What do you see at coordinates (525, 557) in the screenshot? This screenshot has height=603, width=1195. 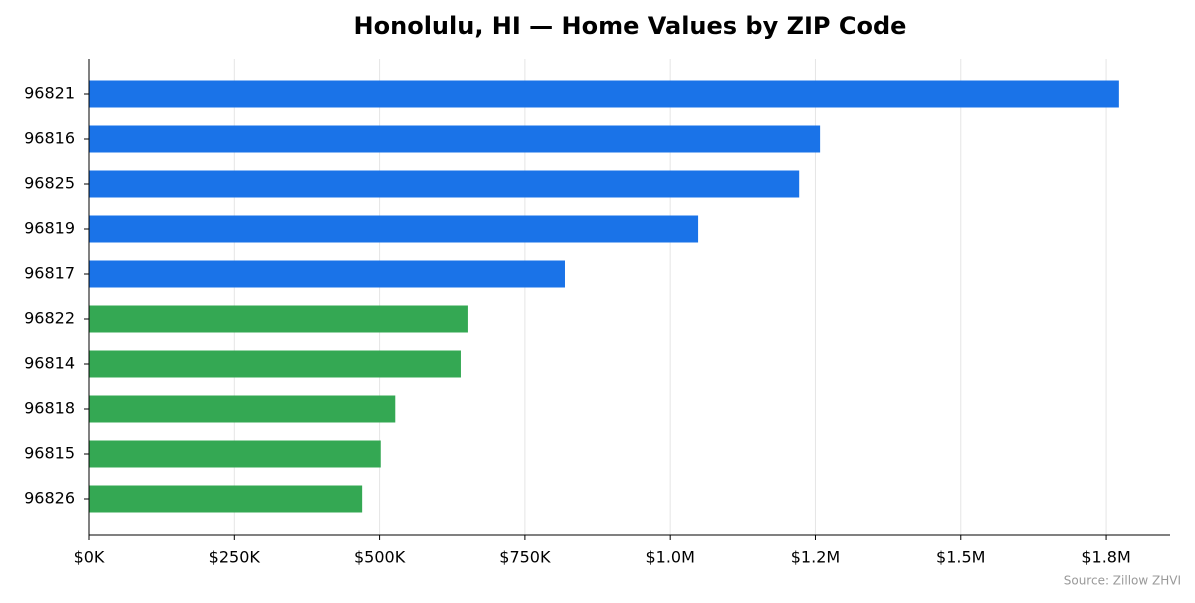 I see `x-tick-label: $750K` at bounding box center [525, 557].